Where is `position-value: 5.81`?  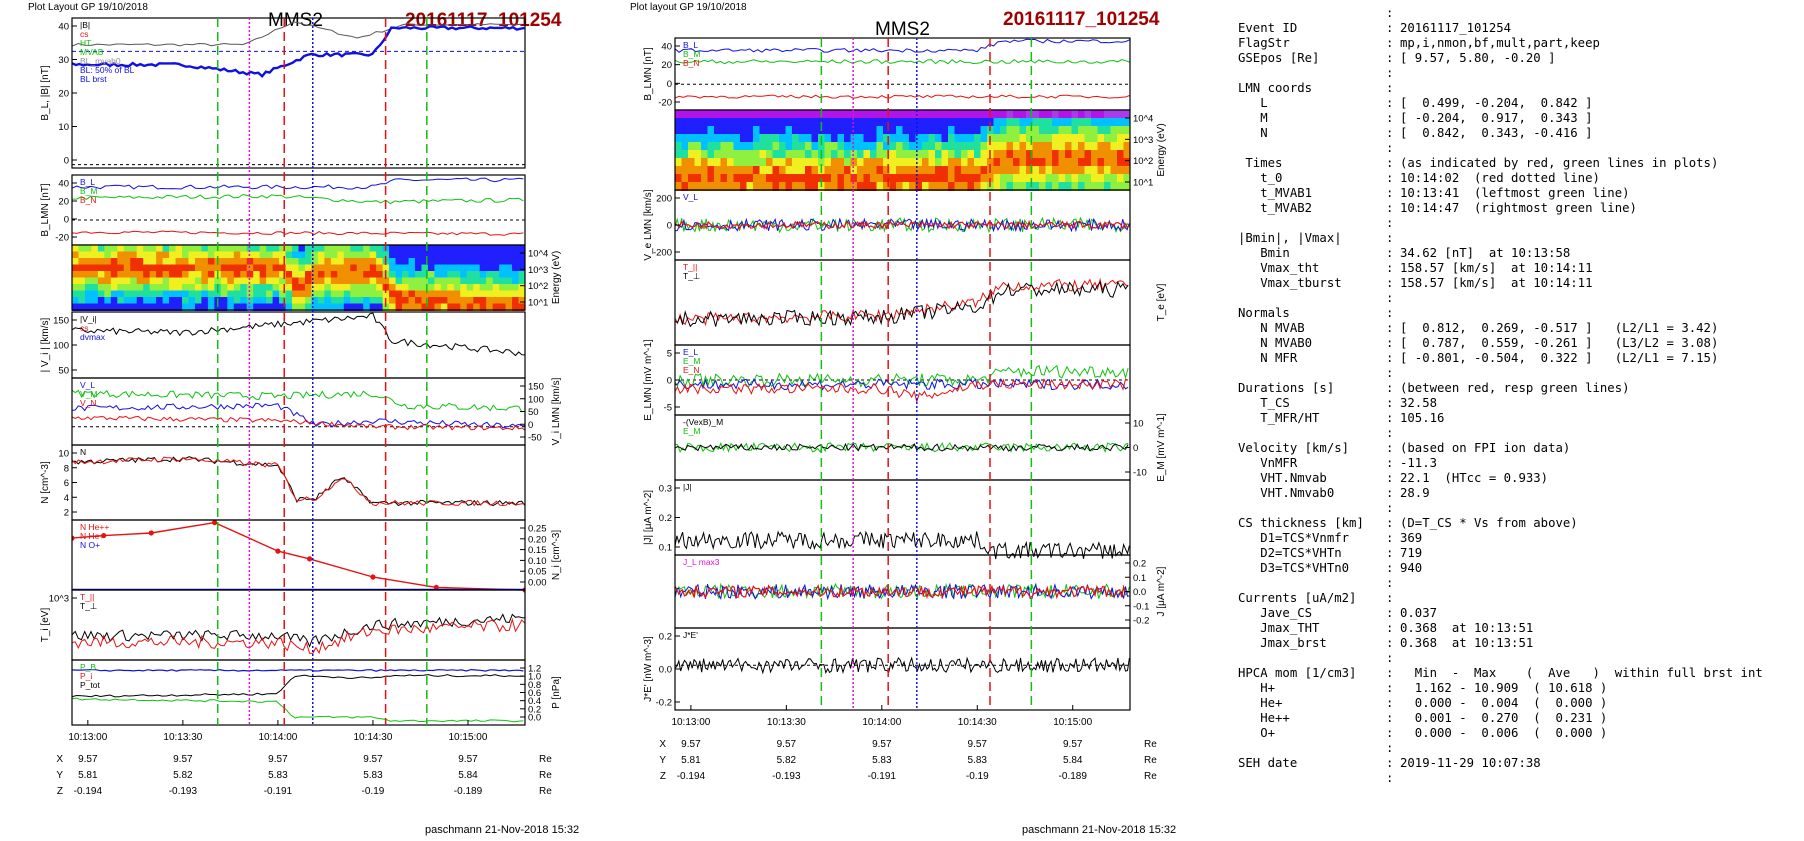 position-value: 5.81 is located at coordinates (88, 775).